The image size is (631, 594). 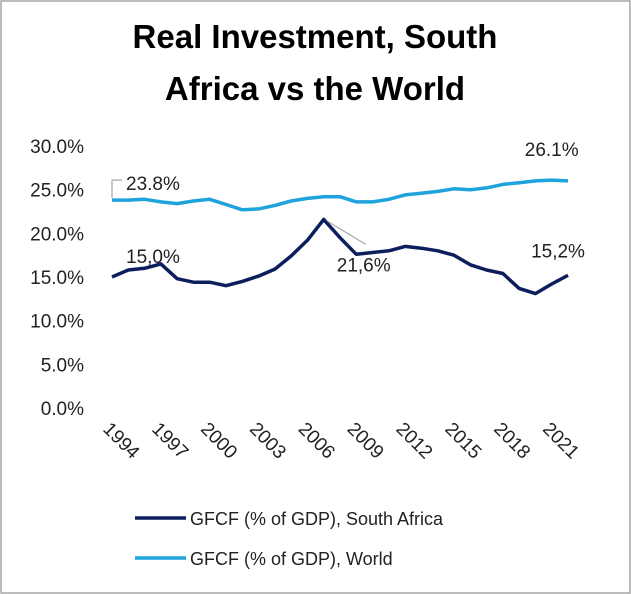 What do you see at coordinates (153, 257) in the screenshot?
I see `data-label: 15,0%` at bounding box center [153, 257].